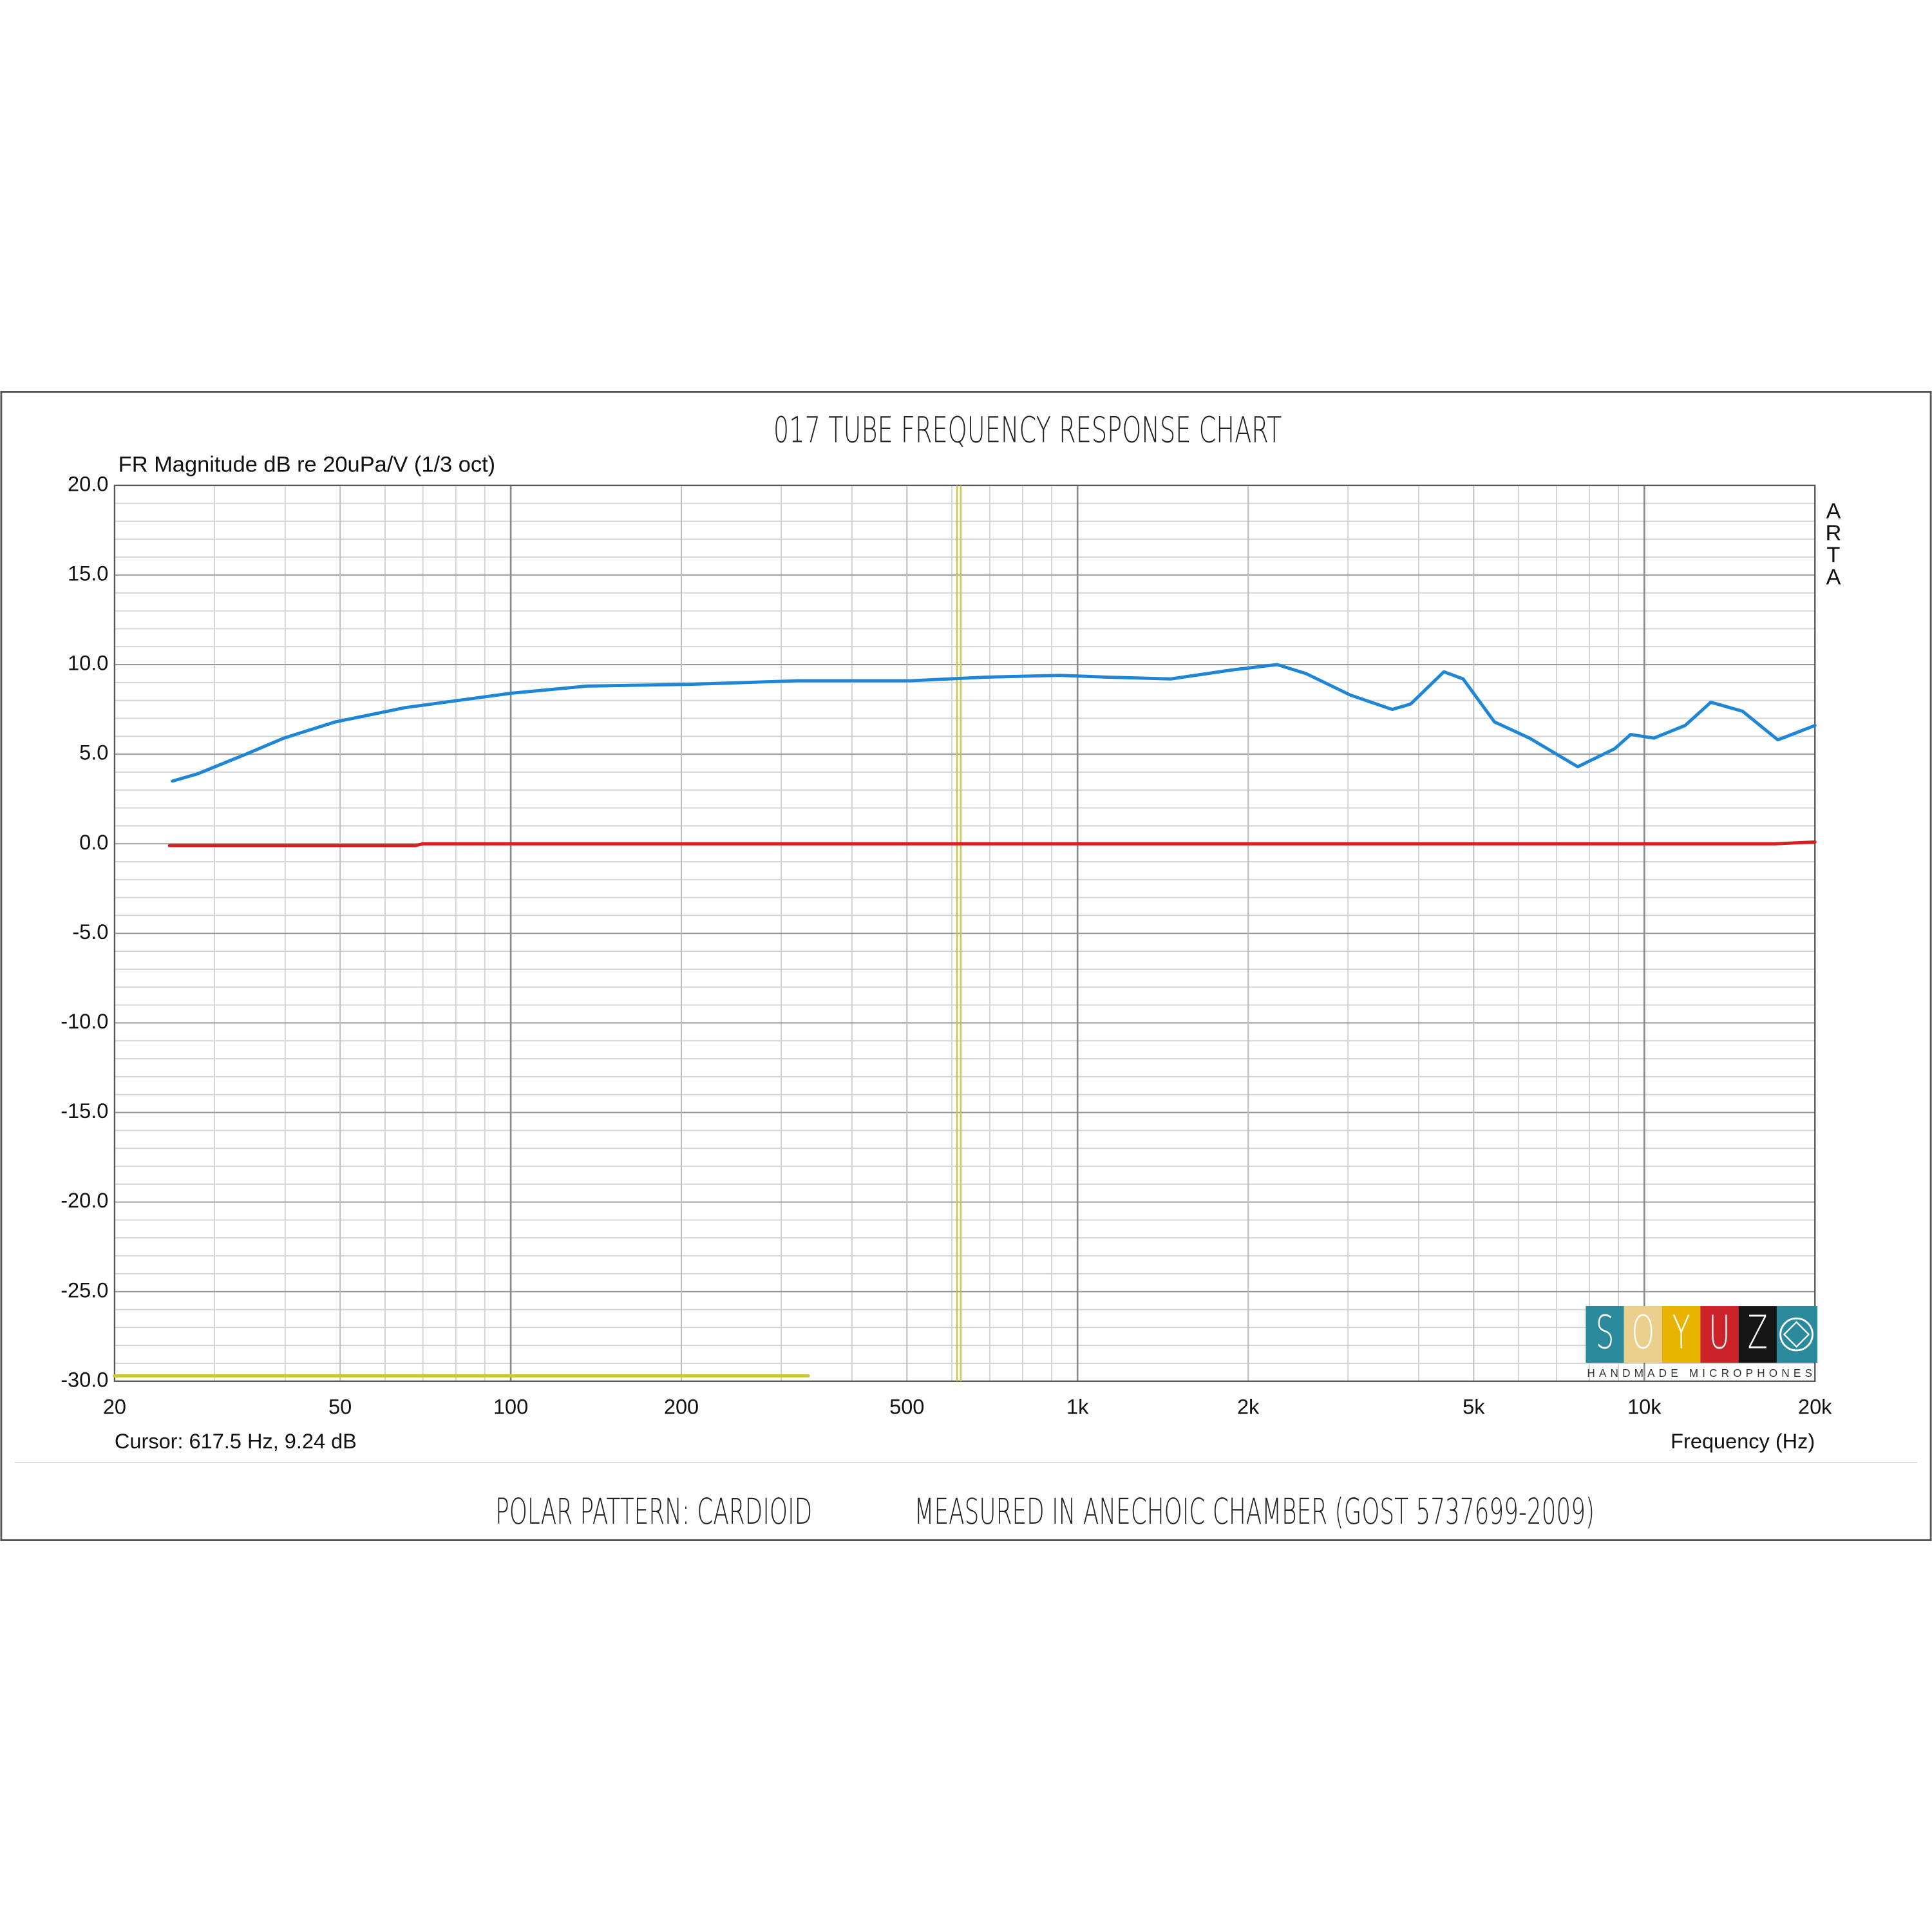  Describe the element at coordinates (907, 1407) in the screenshot. I see `x-tick-label: 500` at that location.